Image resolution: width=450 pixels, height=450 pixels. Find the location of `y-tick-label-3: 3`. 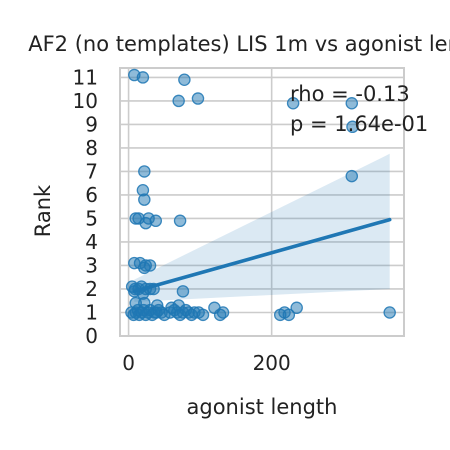

y-tick-label-3: 3 is located at coordinates (91, 265).